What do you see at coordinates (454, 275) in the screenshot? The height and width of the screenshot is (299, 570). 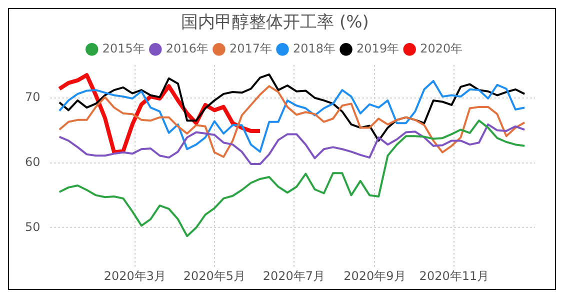 I see `x-tick-label: 2020年11月` at bounding box center [454, 275].